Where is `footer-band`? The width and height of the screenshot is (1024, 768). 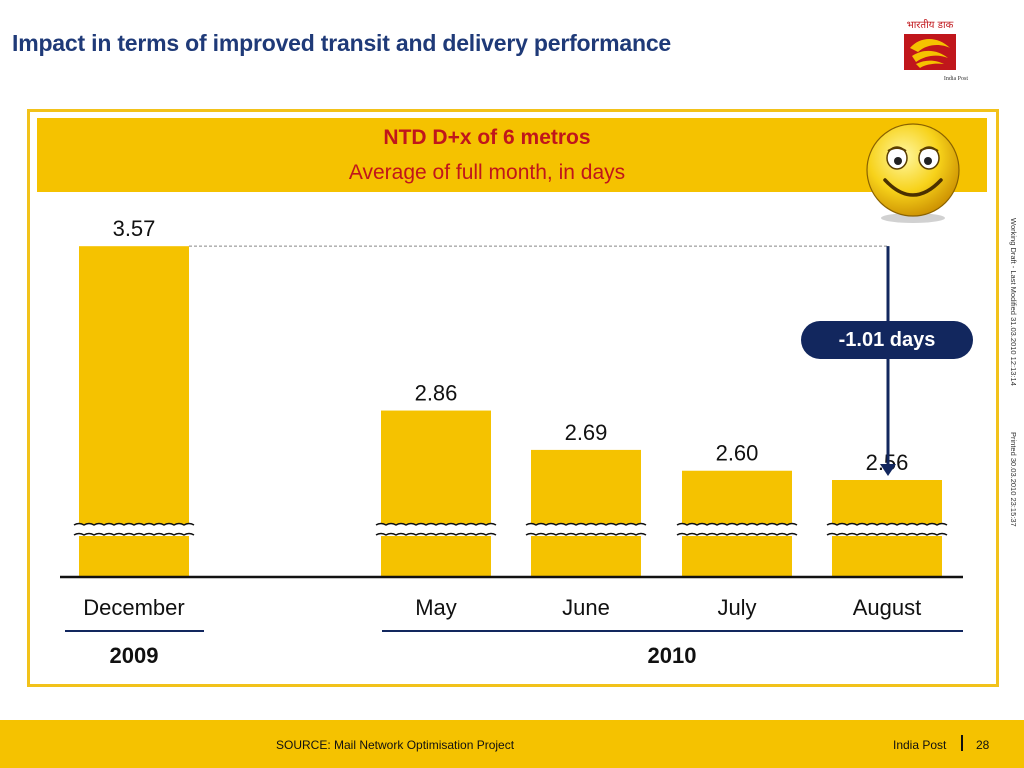 footer-band is located at coordinates (512, 744).